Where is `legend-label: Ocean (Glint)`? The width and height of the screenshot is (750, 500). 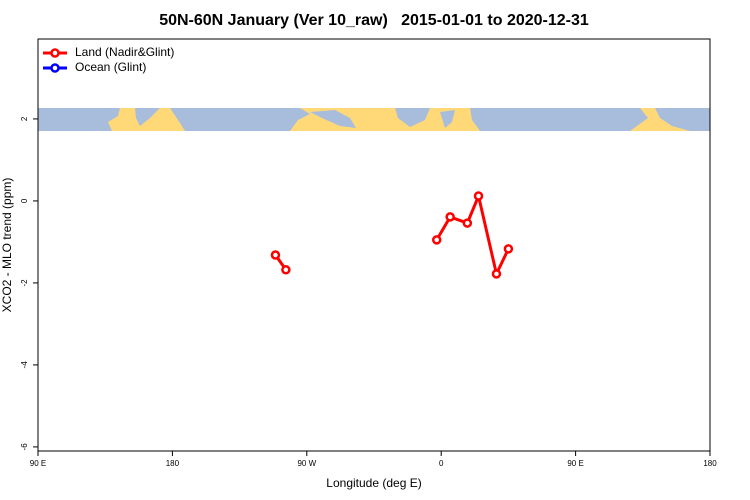
legend-label: Ocean (Glint) is located at coordinates (110, 67).